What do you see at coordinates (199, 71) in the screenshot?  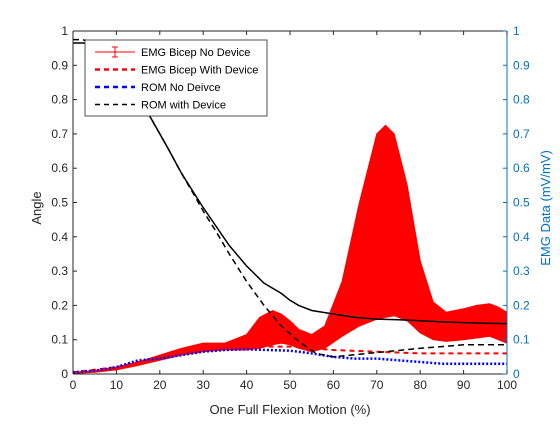 I see `legend-label: EMG Bicep With Device` at bounding box center [199, 71].